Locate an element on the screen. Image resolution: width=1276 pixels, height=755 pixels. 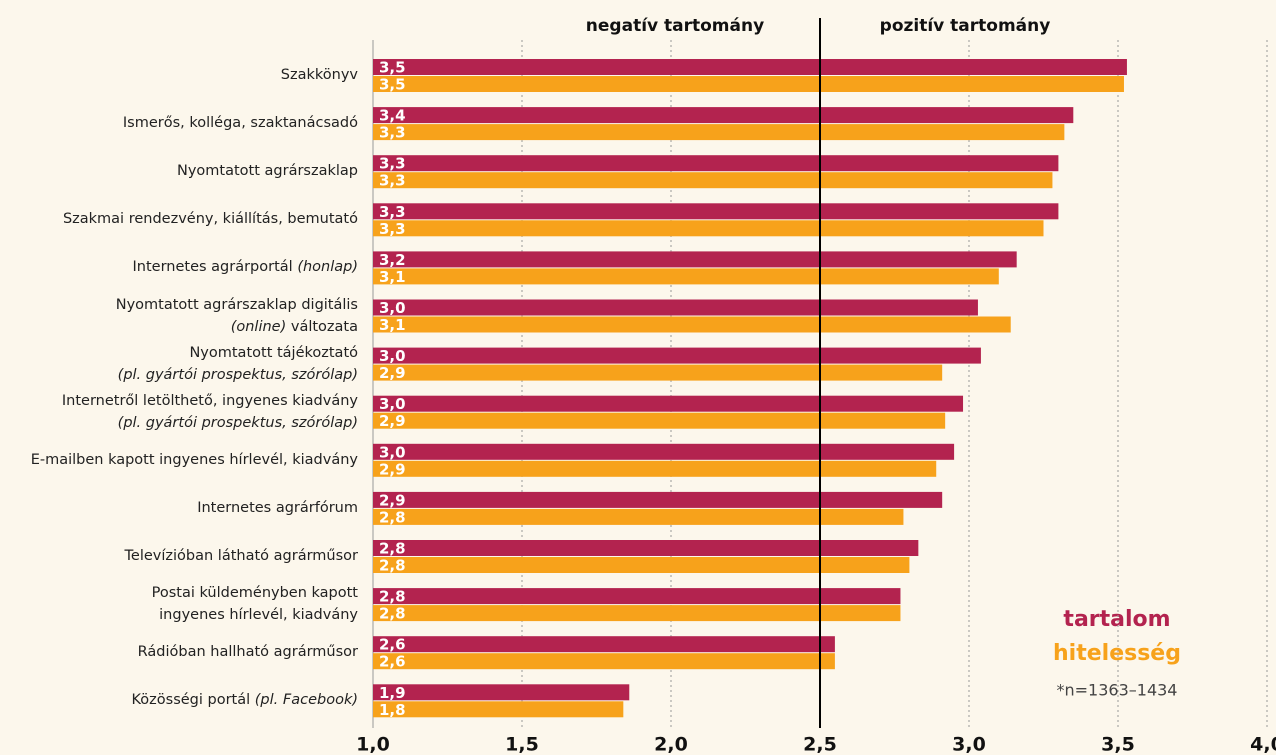
value-label: 1,9 is located at coordinates (392, 693).